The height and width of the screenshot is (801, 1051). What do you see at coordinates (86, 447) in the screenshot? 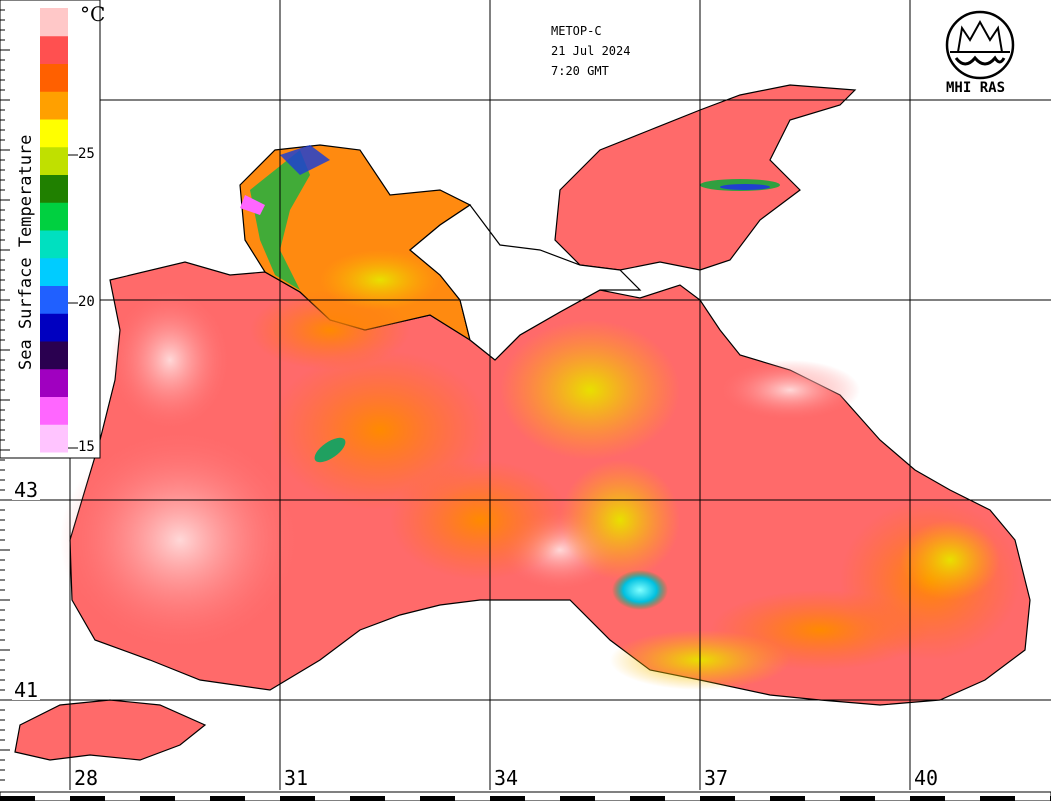
I see `colorbar-tick-15: 15` at bounding box center [86, 447].